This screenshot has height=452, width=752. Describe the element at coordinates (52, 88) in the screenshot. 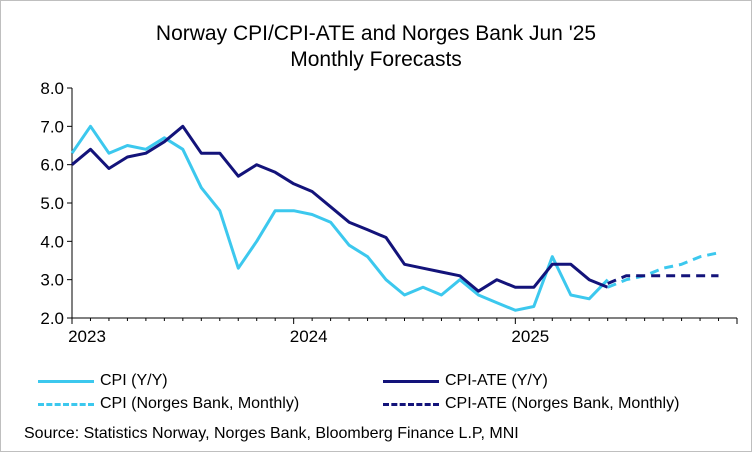

I see `y-tick-label: 8.0` at that location.